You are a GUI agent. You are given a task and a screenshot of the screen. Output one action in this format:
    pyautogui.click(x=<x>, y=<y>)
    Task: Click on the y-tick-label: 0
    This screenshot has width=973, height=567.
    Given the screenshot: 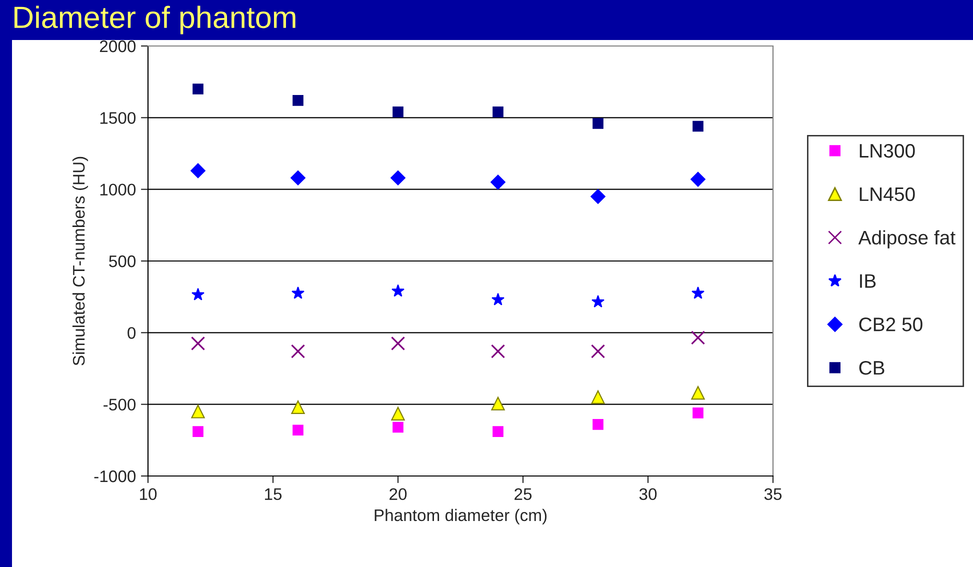 What is the action you would take?
    pyautogui.click(x=132, y=333)
    